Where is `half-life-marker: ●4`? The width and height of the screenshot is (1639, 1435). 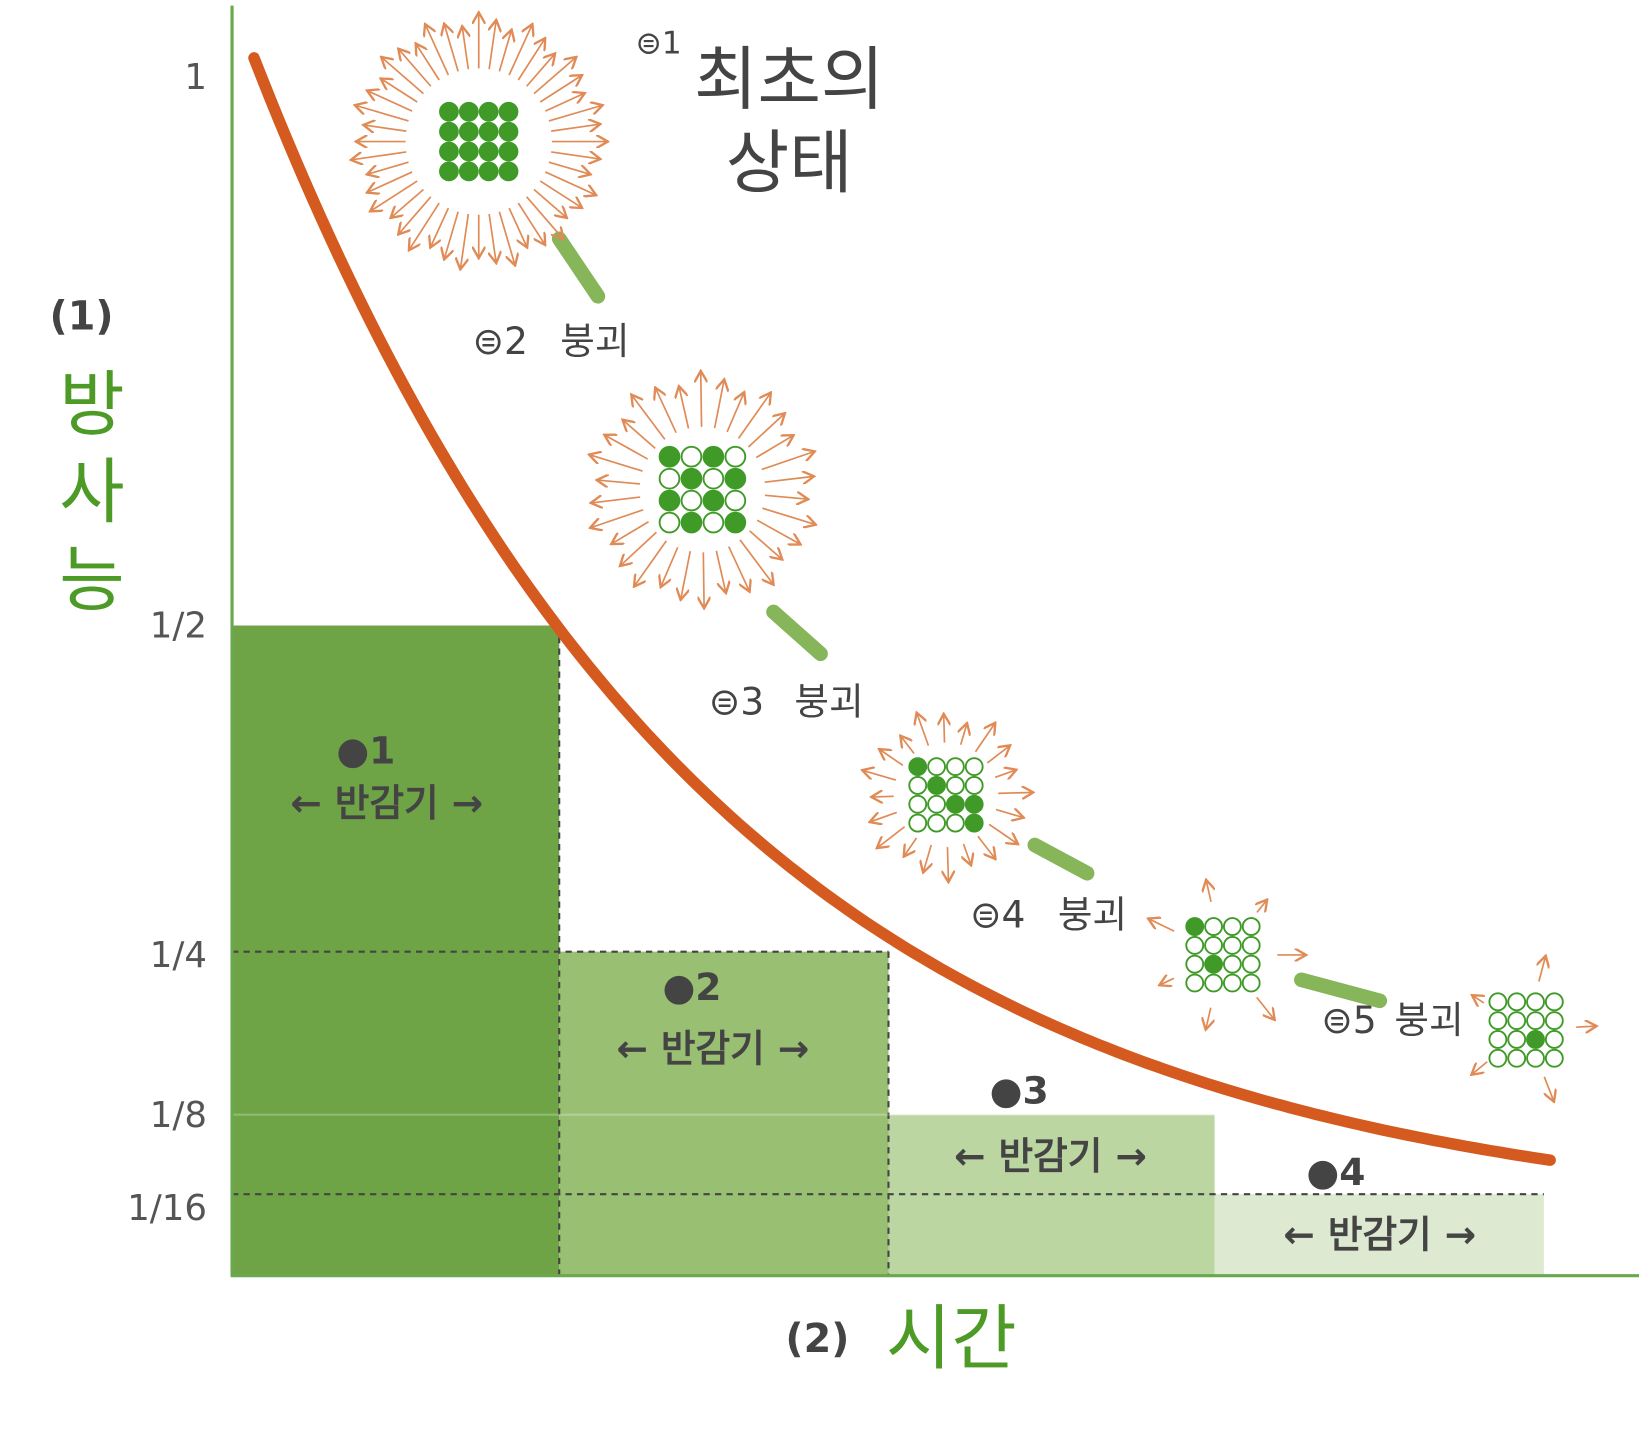 half-life-marker: ●4 is located at coordinates (1335, 1172).